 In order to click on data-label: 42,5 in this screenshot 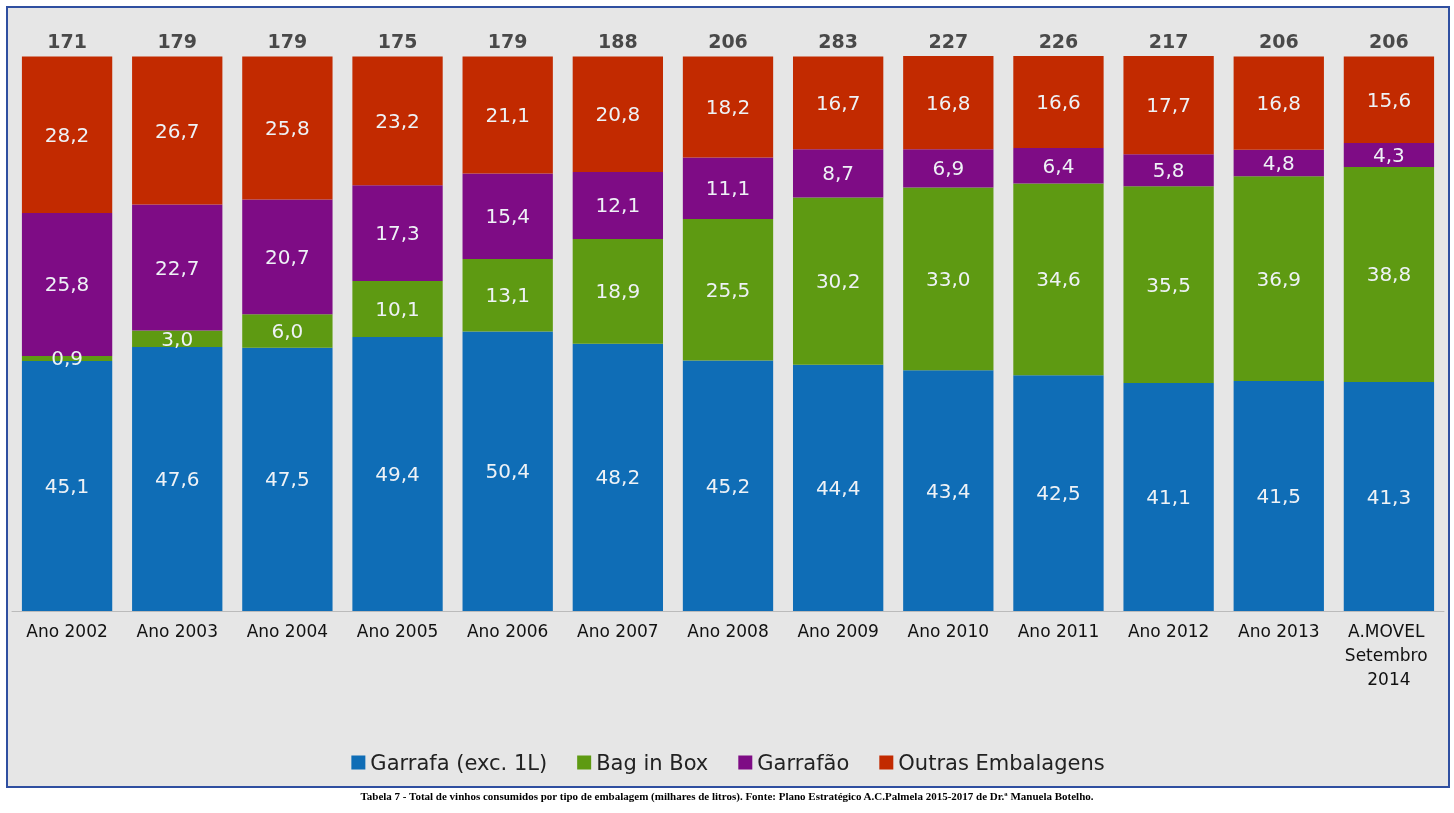, I will do `click(1058, 493)`.